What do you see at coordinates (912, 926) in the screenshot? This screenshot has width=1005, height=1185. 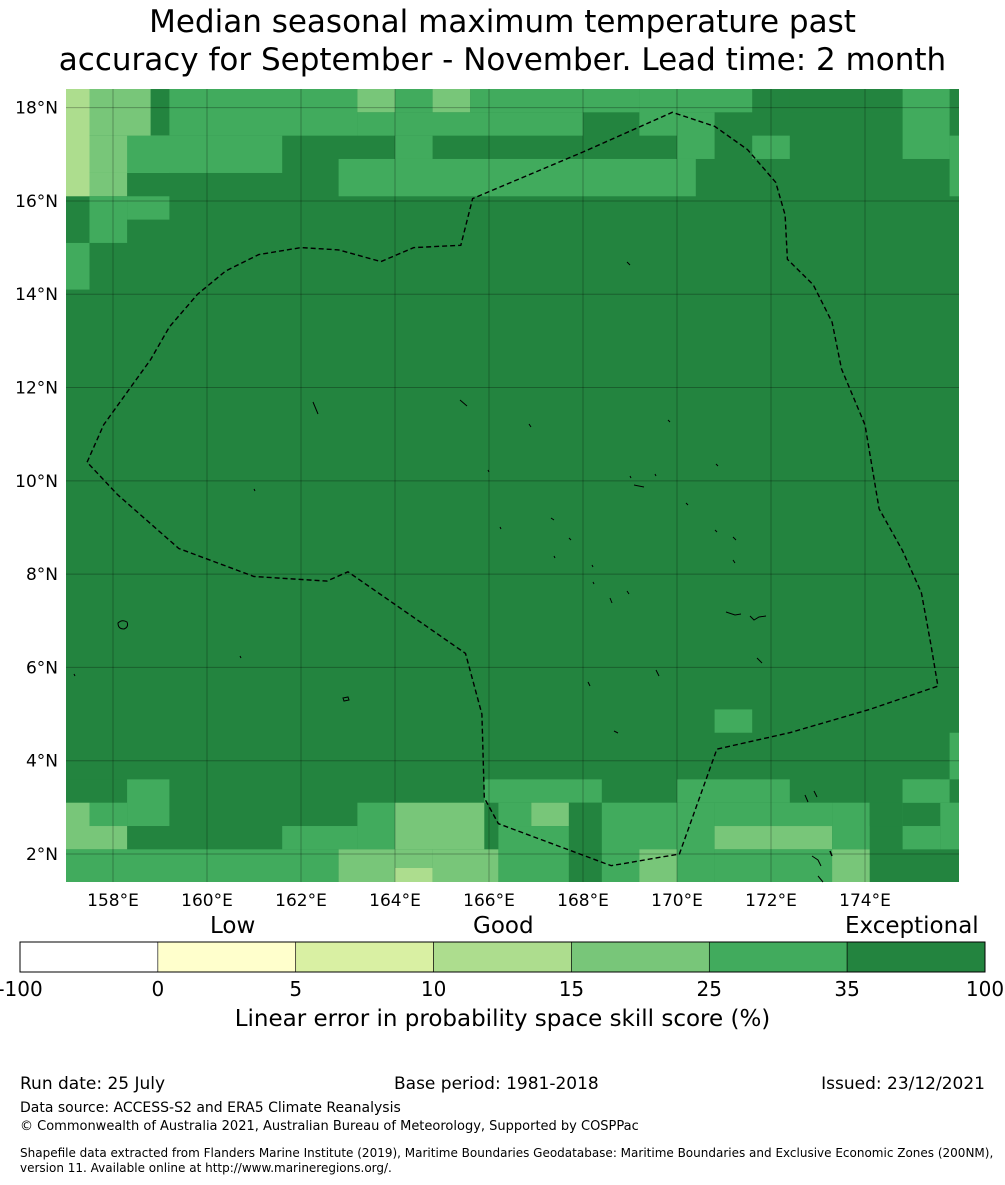 I see `category-label-exceptional: Exceptional` at bounding box center [912, 926].